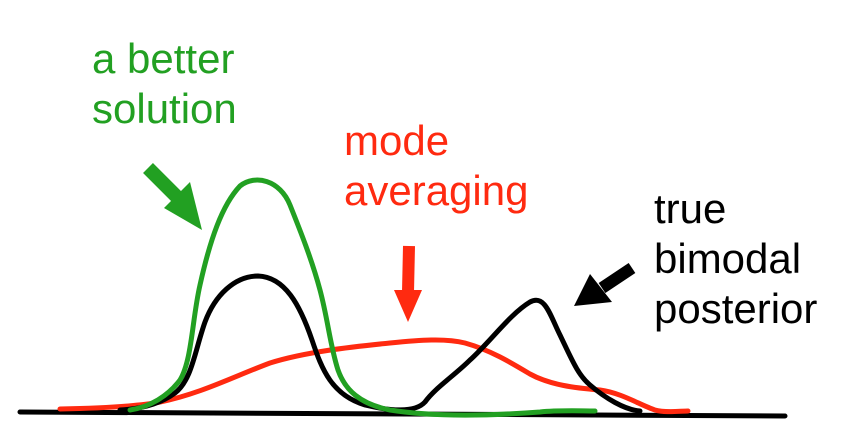 This screenshot has height=431, width=867. I want to click on true-posterior-label-line3: posterior, so click(736, 308).